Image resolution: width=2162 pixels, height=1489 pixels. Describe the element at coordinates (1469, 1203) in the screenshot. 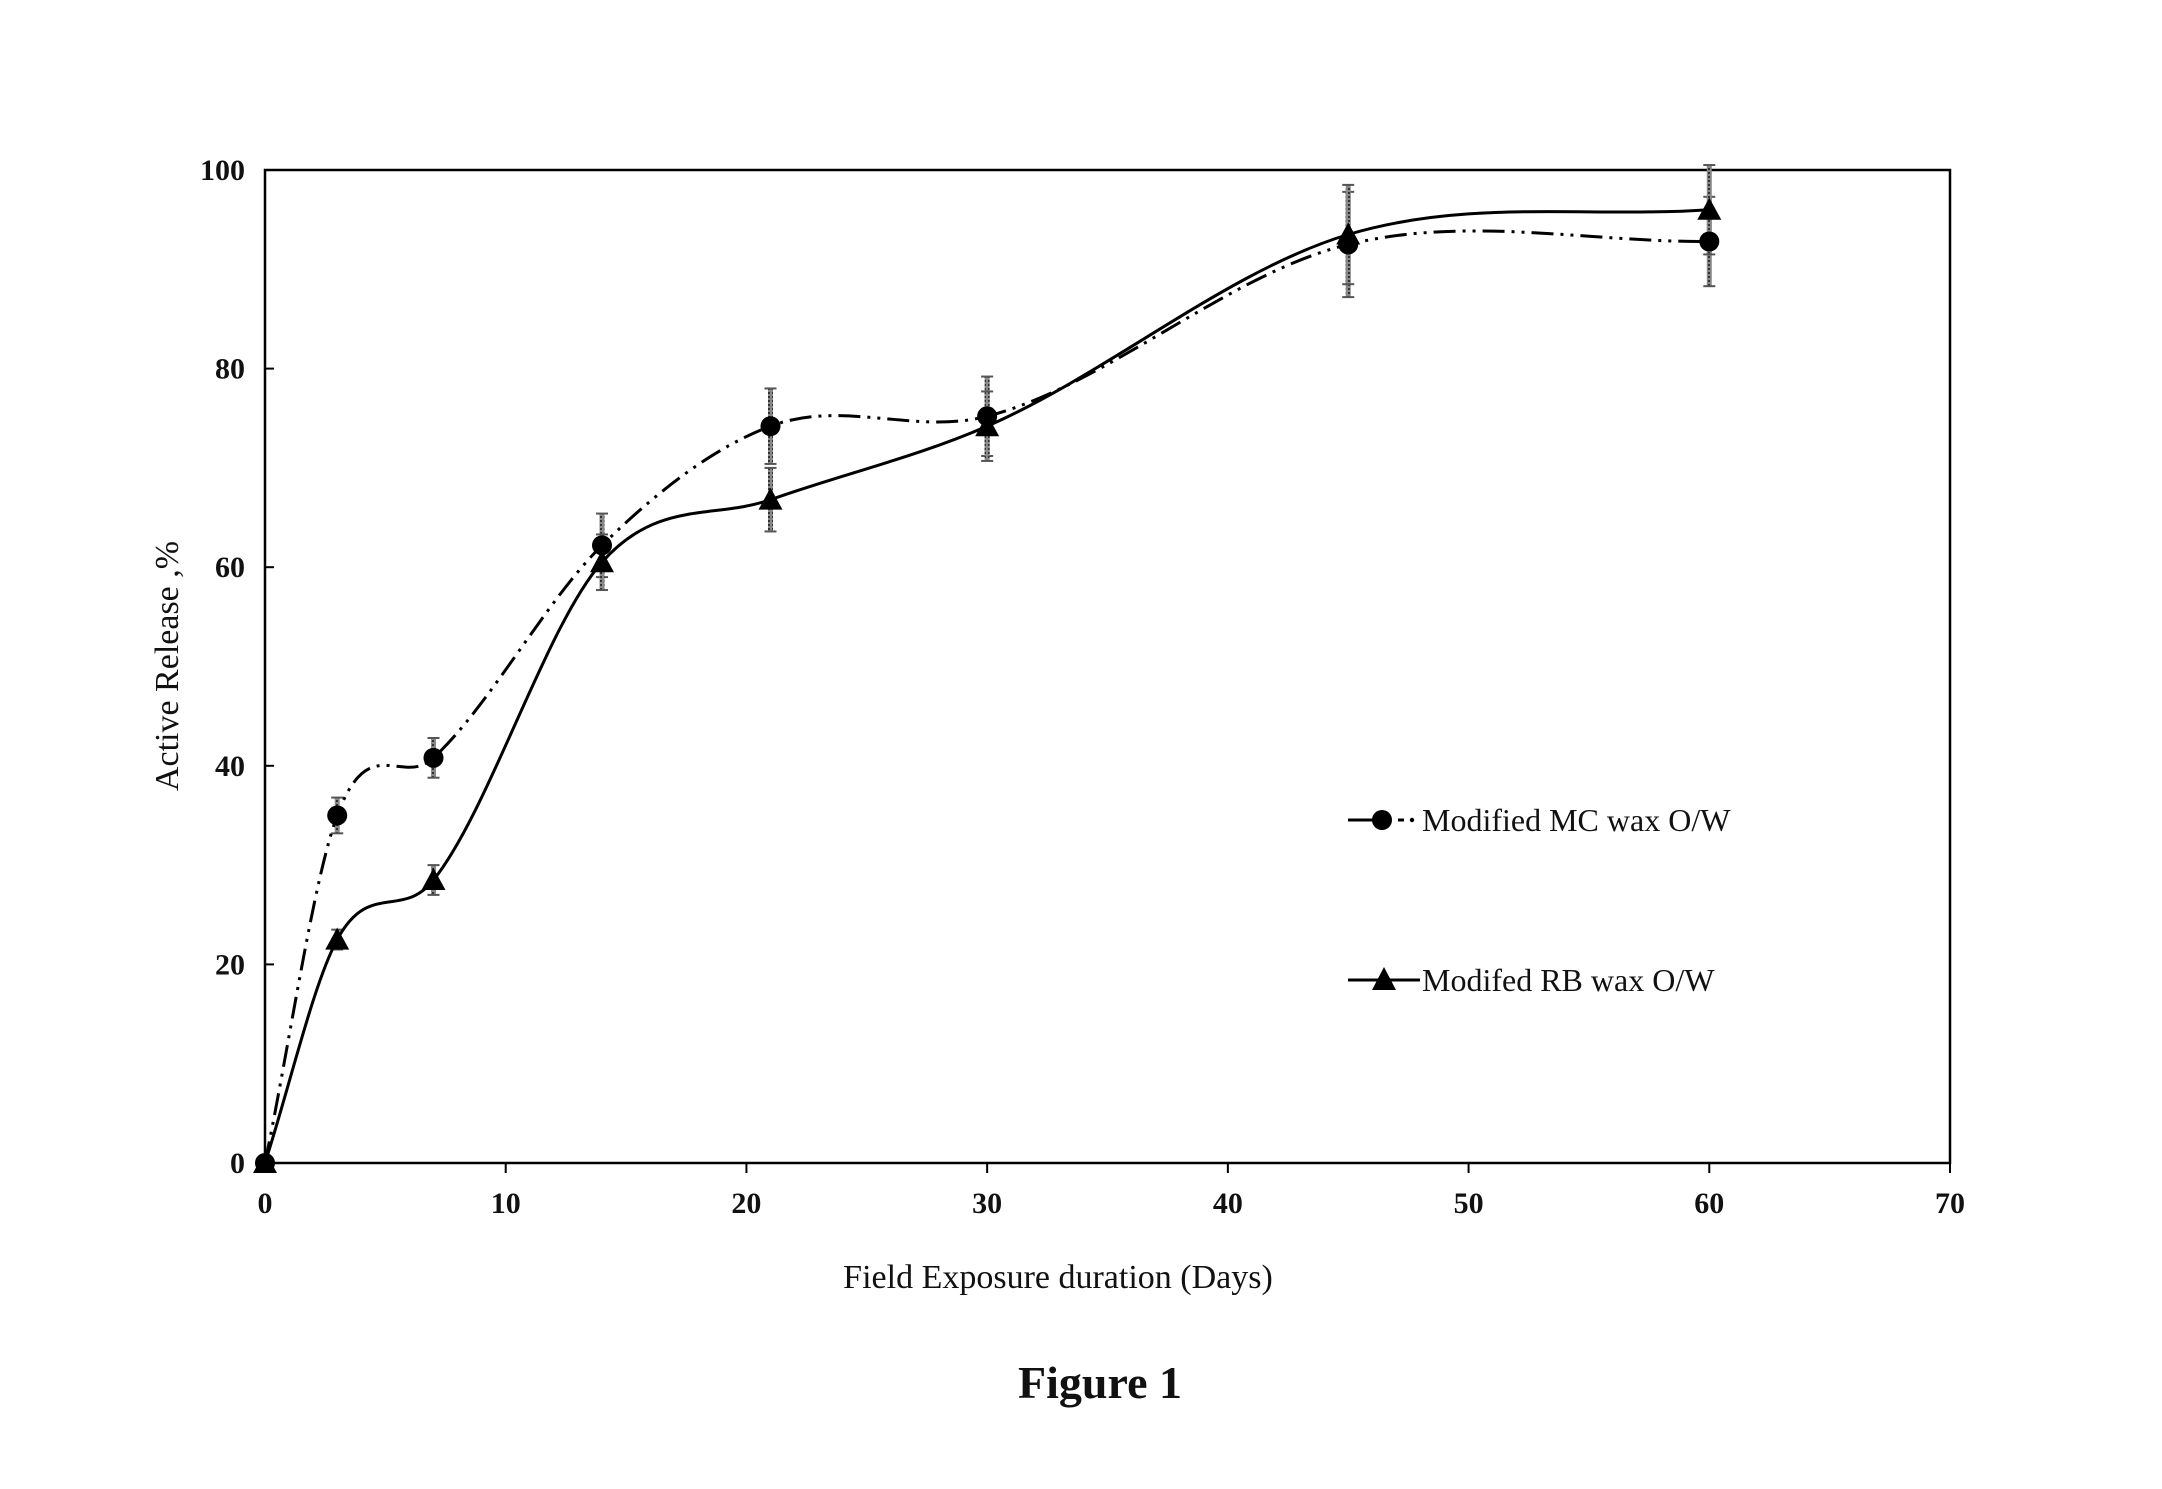

I see `x-tick-label: 50` at that location.